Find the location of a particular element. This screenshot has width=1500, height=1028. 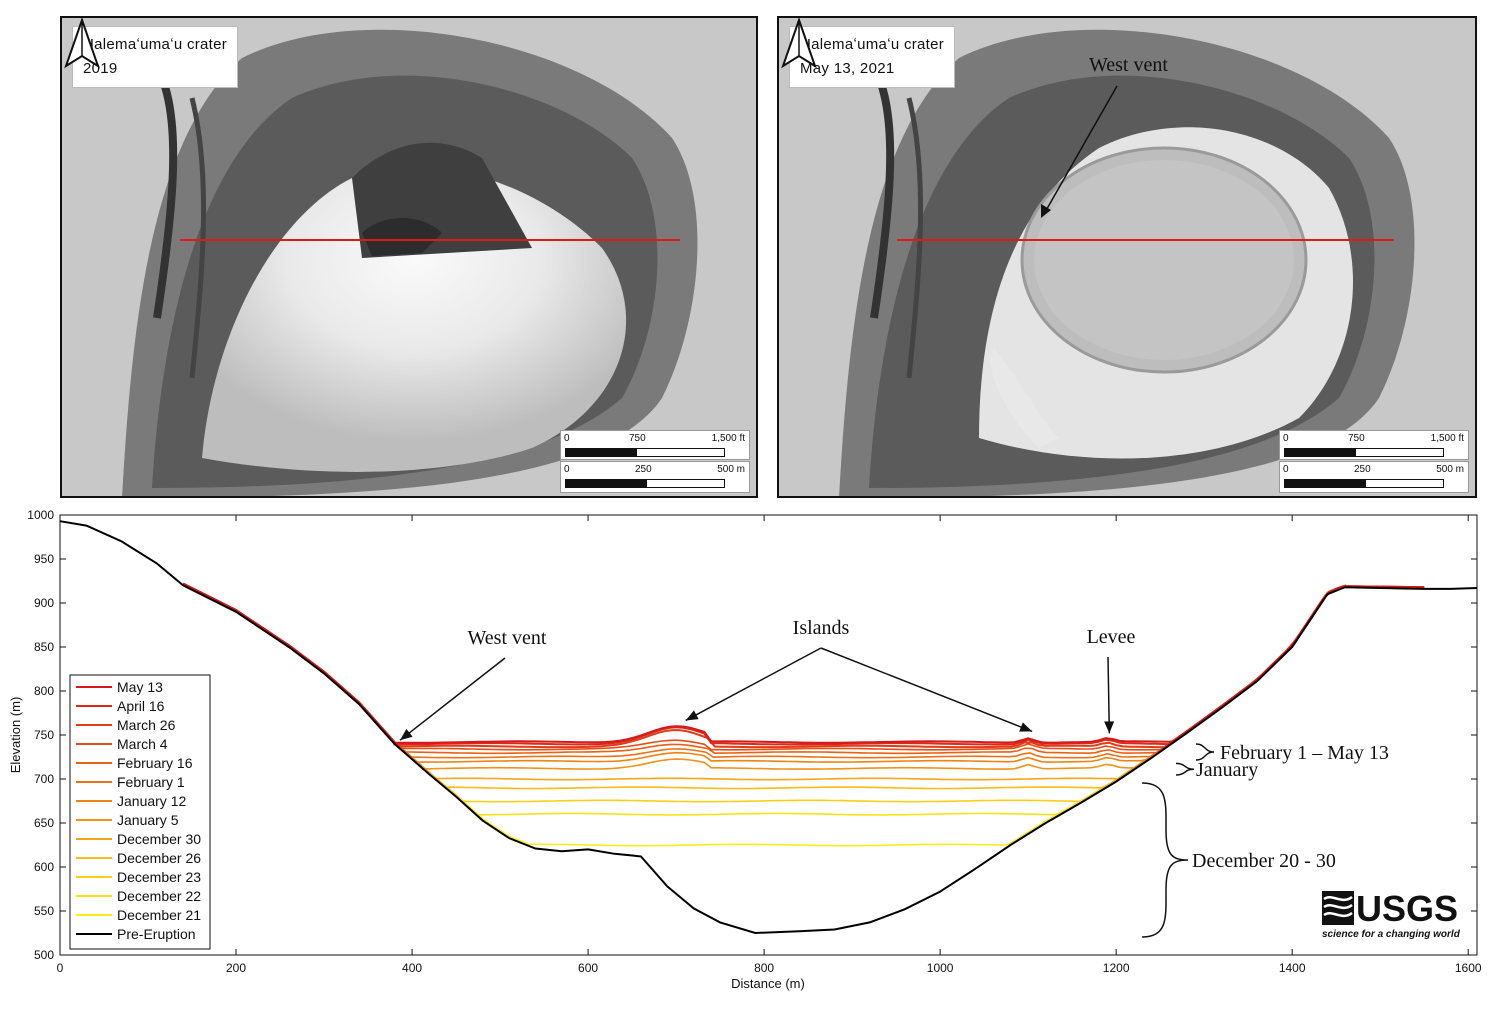

x-tick-label: 1600 is located at coordinates (1468, 968).